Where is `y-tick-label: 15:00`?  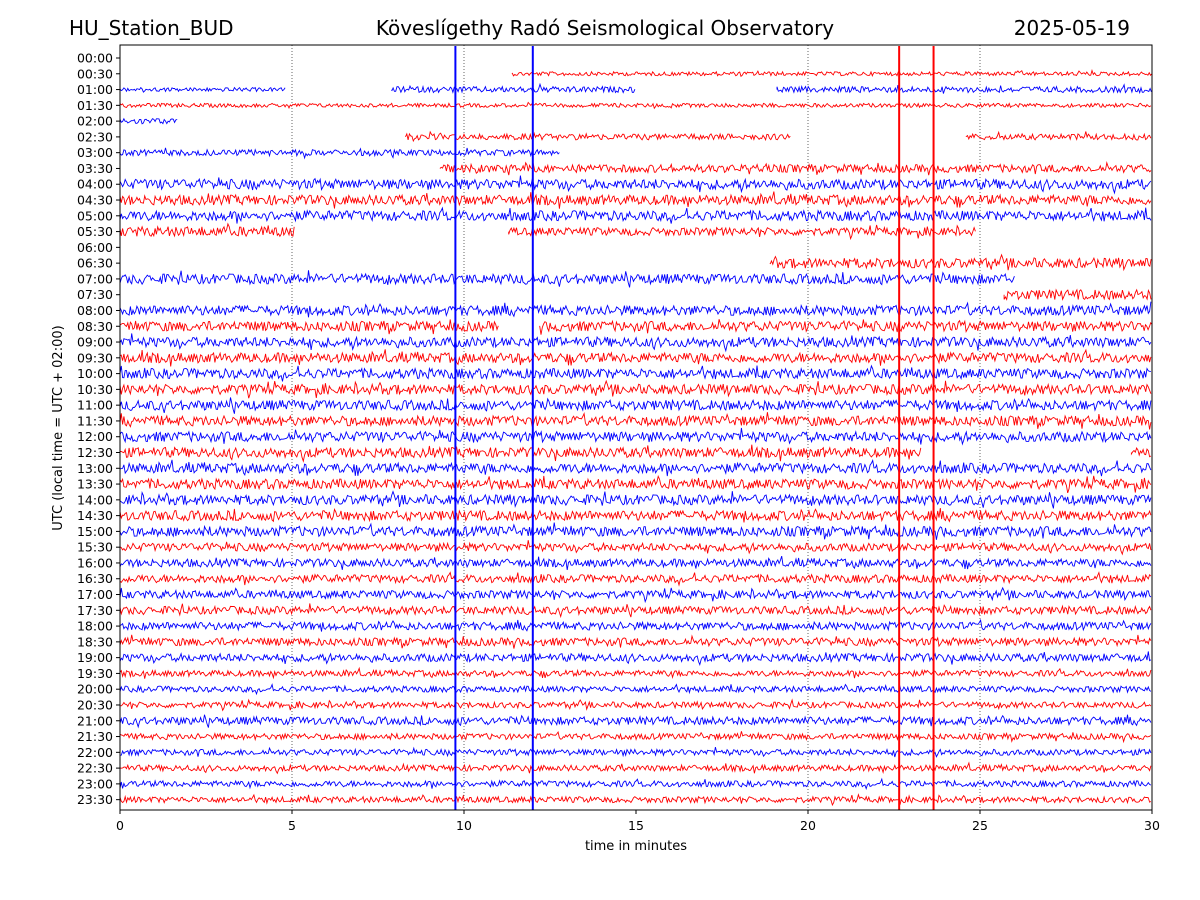
y-tick-label: 15:00 is located at coordinates (95, 531).